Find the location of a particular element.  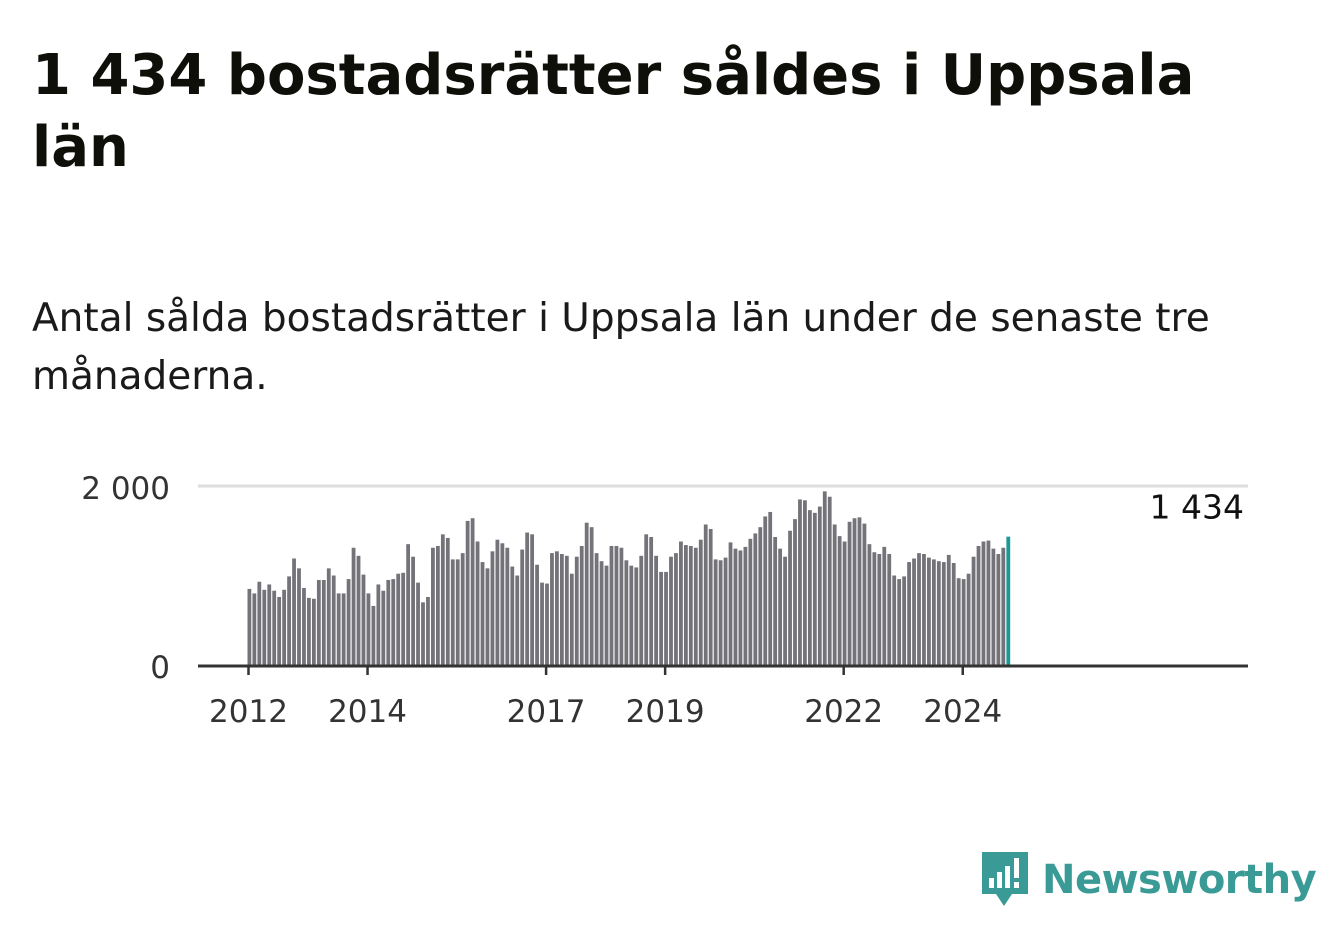

x-tick-label: 2012 is located at coordinates (248, 712).